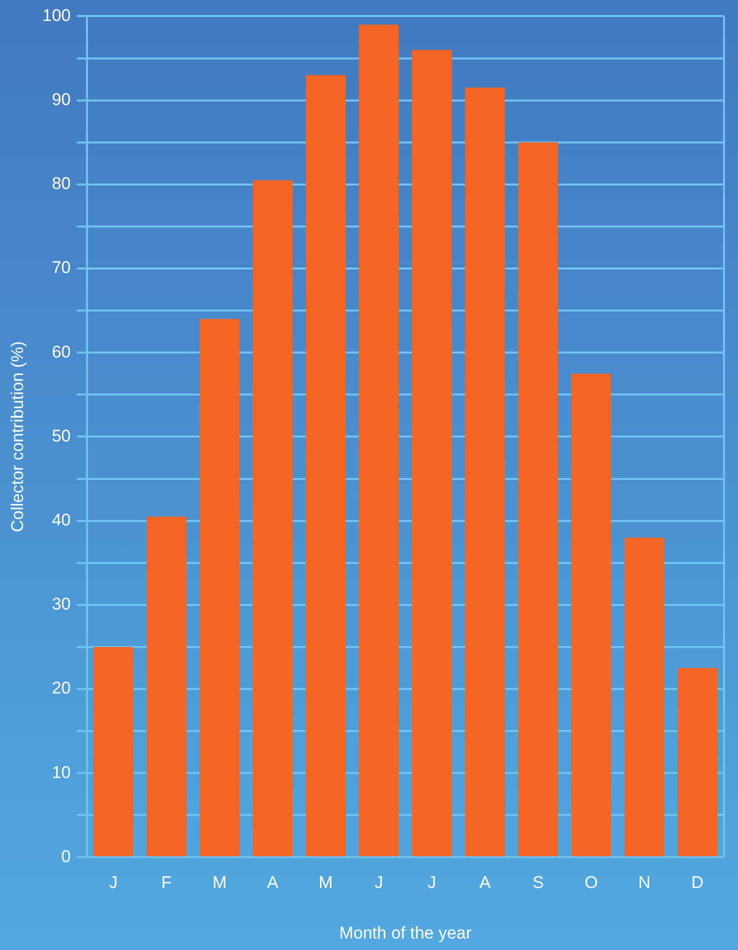  What do you see at coordinates (56, 15) in the screenshot?
I see `y-tick-label: 100` at bounding box center [56, 15].